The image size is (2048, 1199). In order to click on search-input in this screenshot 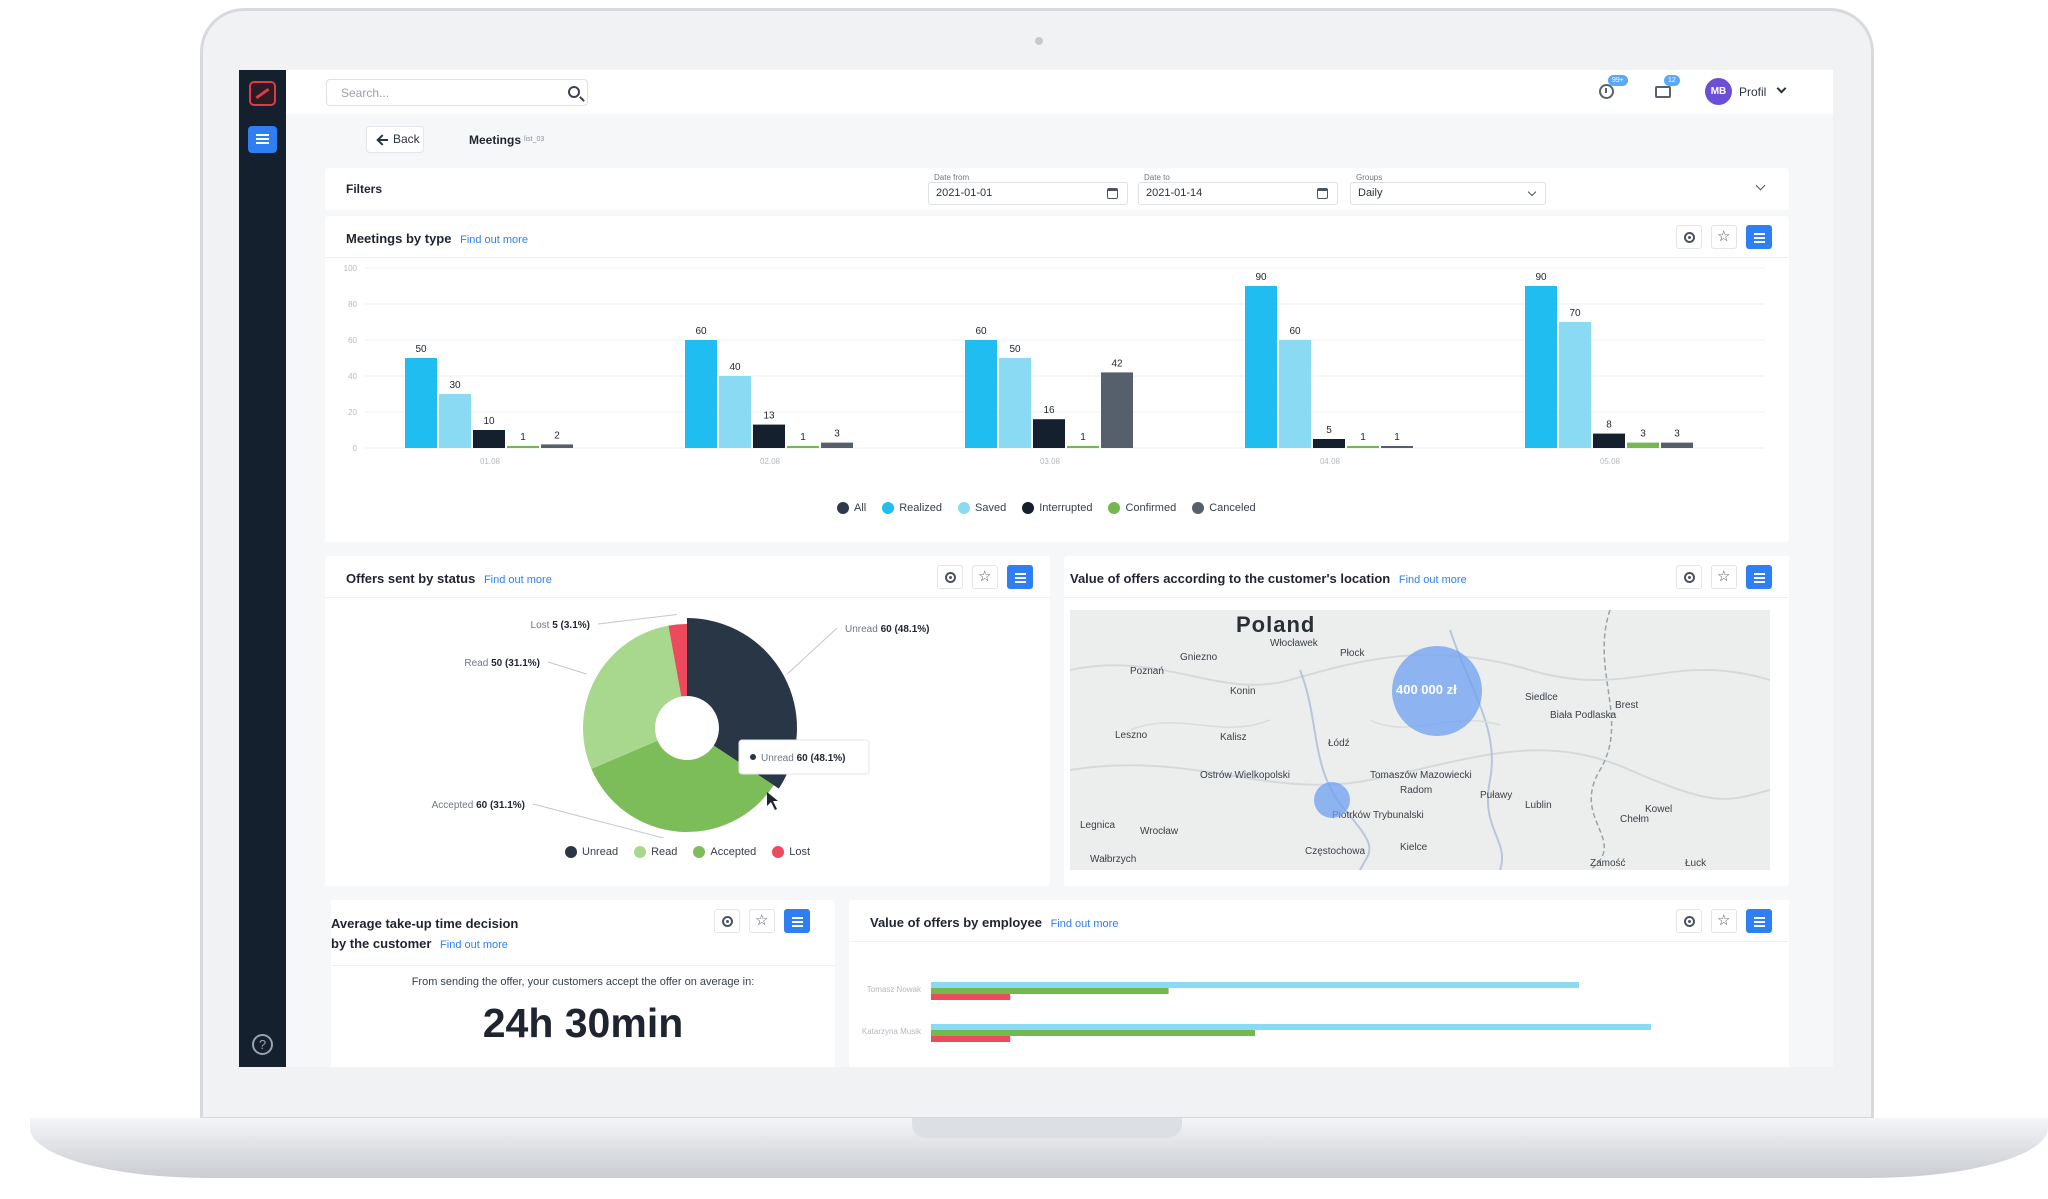, I will do `click(457, 92)`.